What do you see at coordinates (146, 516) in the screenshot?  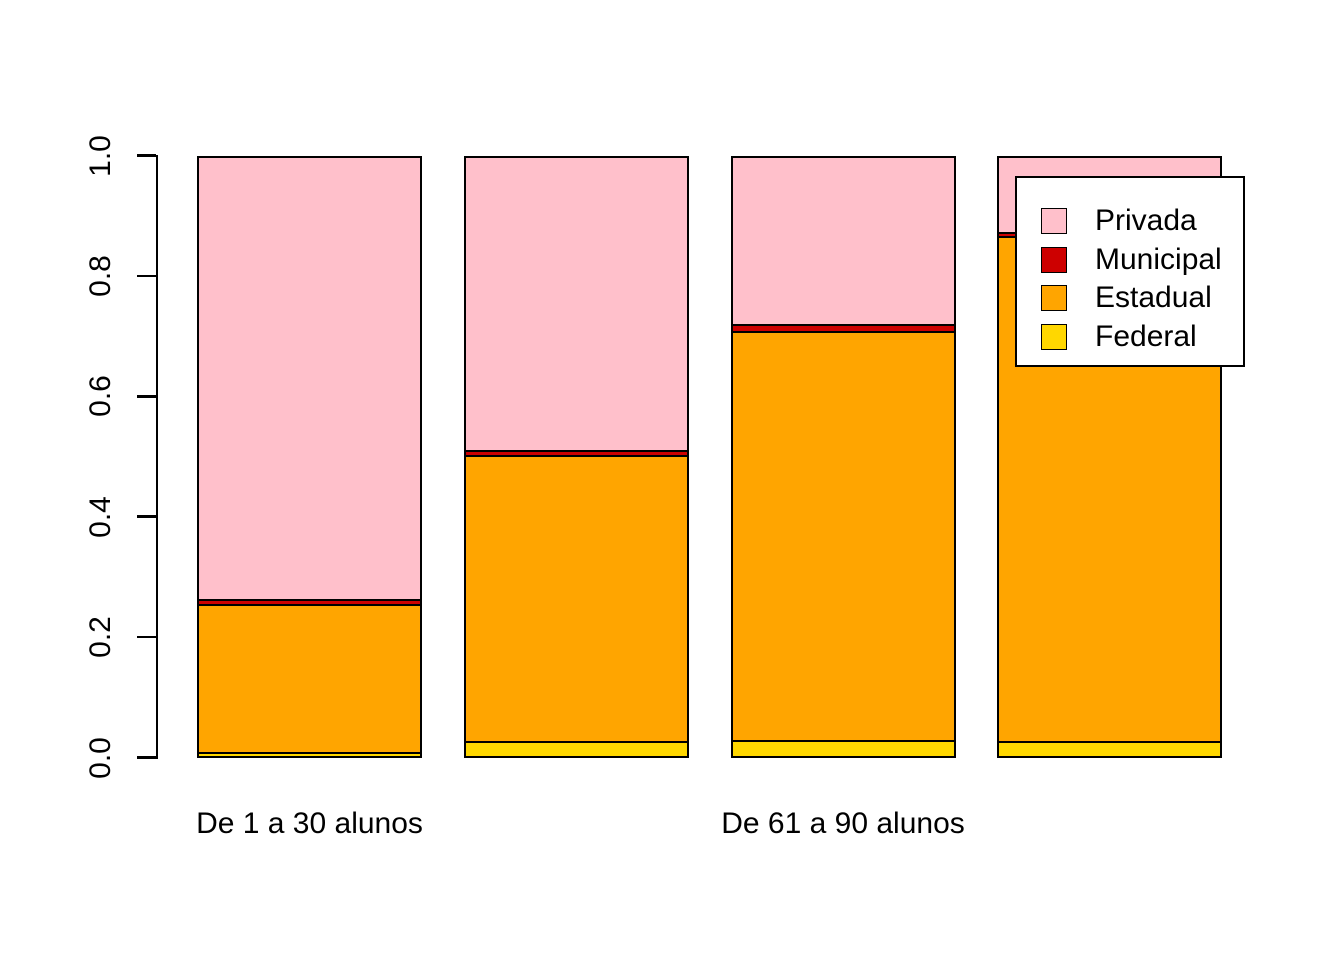 I see `y-tick-0.4` at bounding box center [146, 516].